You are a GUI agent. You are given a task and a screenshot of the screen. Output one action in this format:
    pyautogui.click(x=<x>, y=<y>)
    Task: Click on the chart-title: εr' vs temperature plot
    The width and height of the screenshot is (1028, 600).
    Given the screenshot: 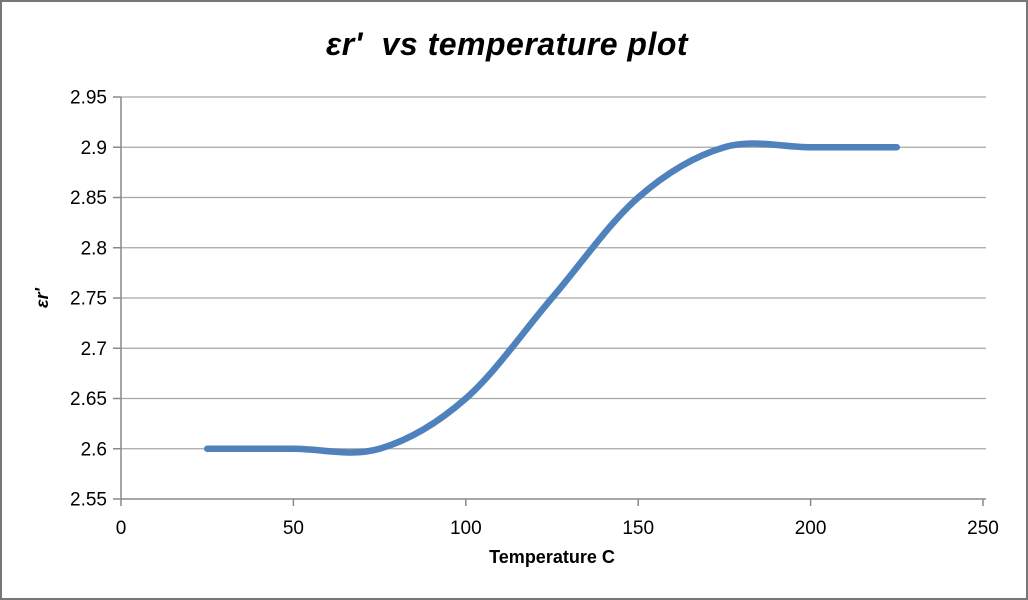 What is the action you would take?
    pyautogui.click(x=507, y=44)
    